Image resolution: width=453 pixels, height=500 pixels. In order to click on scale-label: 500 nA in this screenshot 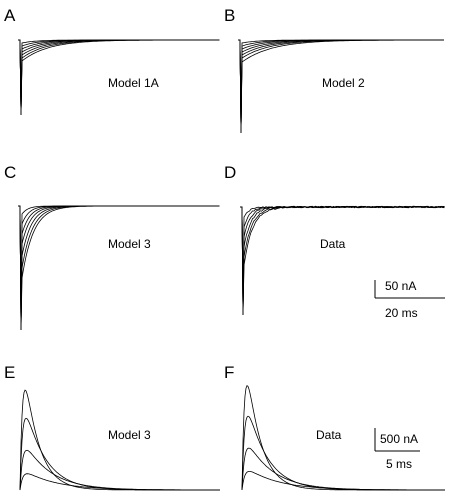, I will do `click(399, 439)`.